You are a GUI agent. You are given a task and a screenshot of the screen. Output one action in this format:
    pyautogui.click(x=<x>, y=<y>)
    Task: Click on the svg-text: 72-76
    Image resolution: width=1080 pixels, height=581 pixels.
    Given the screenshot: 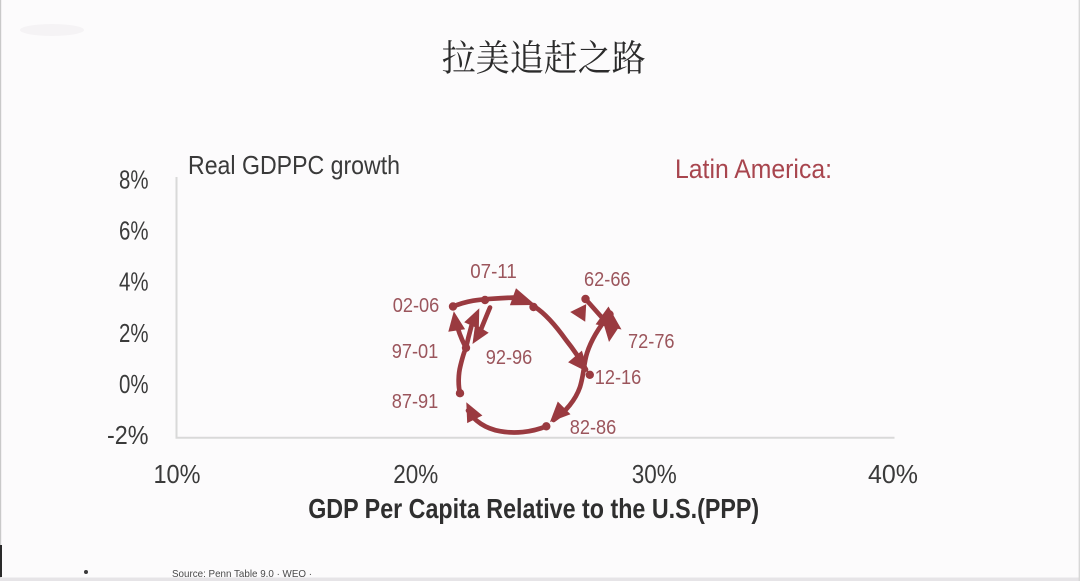 What is the action you would take?
    pyautogui.click(x=651, y=342)
    